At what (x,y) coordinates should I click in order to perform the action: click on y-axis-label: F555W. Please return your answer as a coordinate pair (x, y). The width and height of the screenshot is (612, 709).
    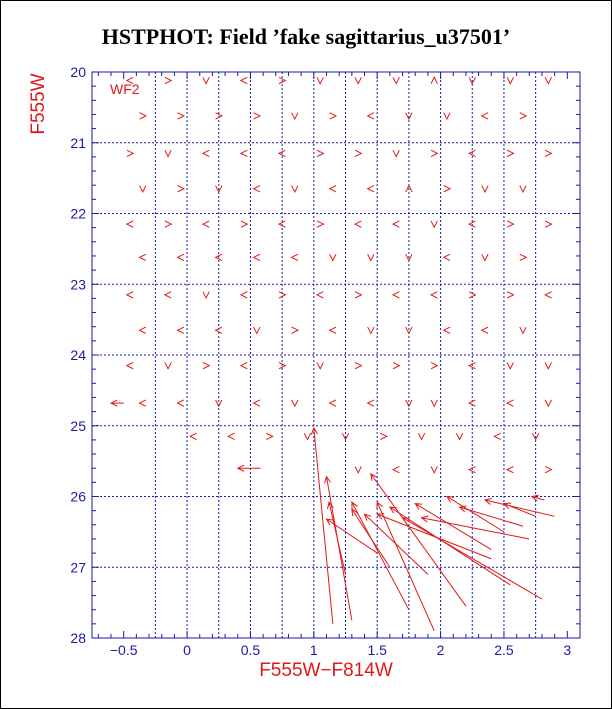
    Looking at the image, I should click on (38, 103).